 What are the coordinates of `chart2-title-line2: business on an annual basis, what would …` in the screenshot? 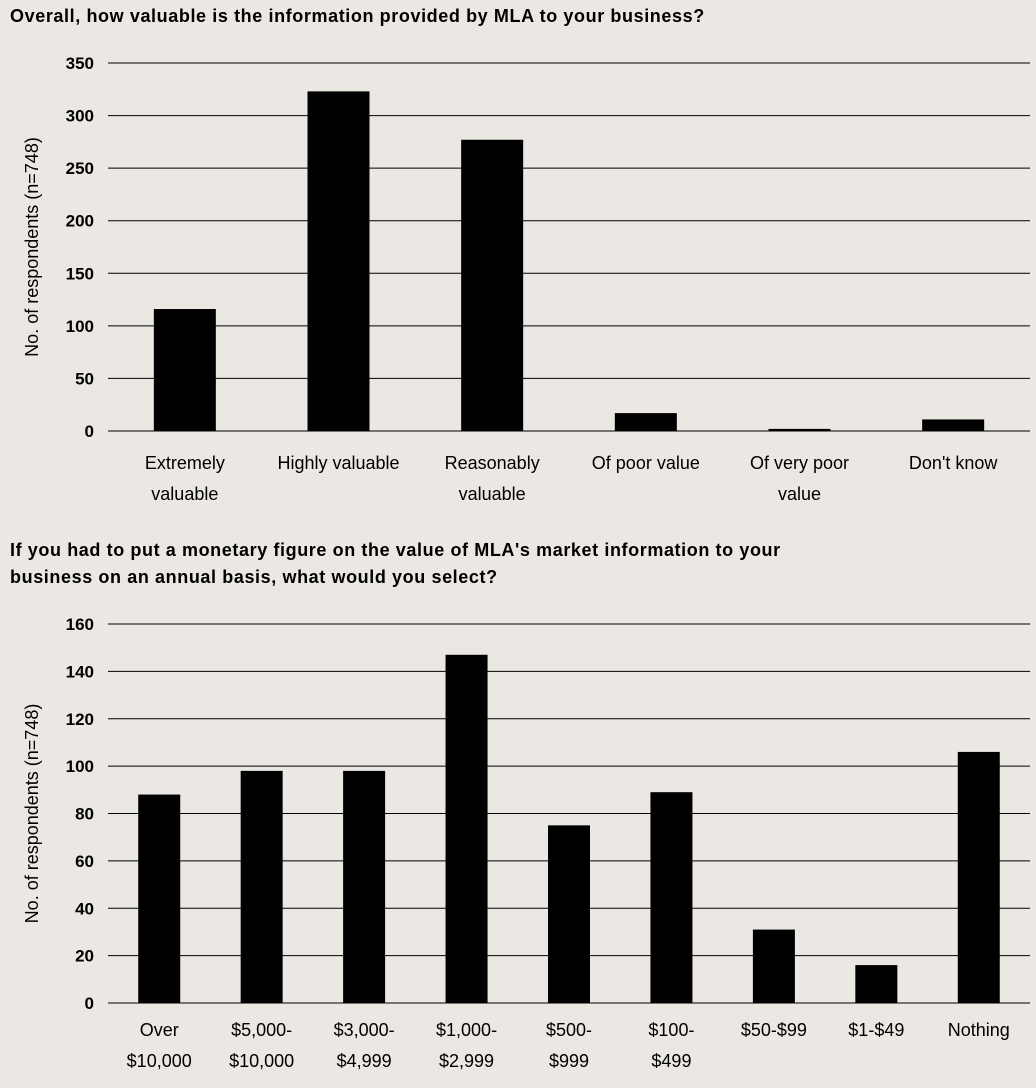 It's located at (254, 577).